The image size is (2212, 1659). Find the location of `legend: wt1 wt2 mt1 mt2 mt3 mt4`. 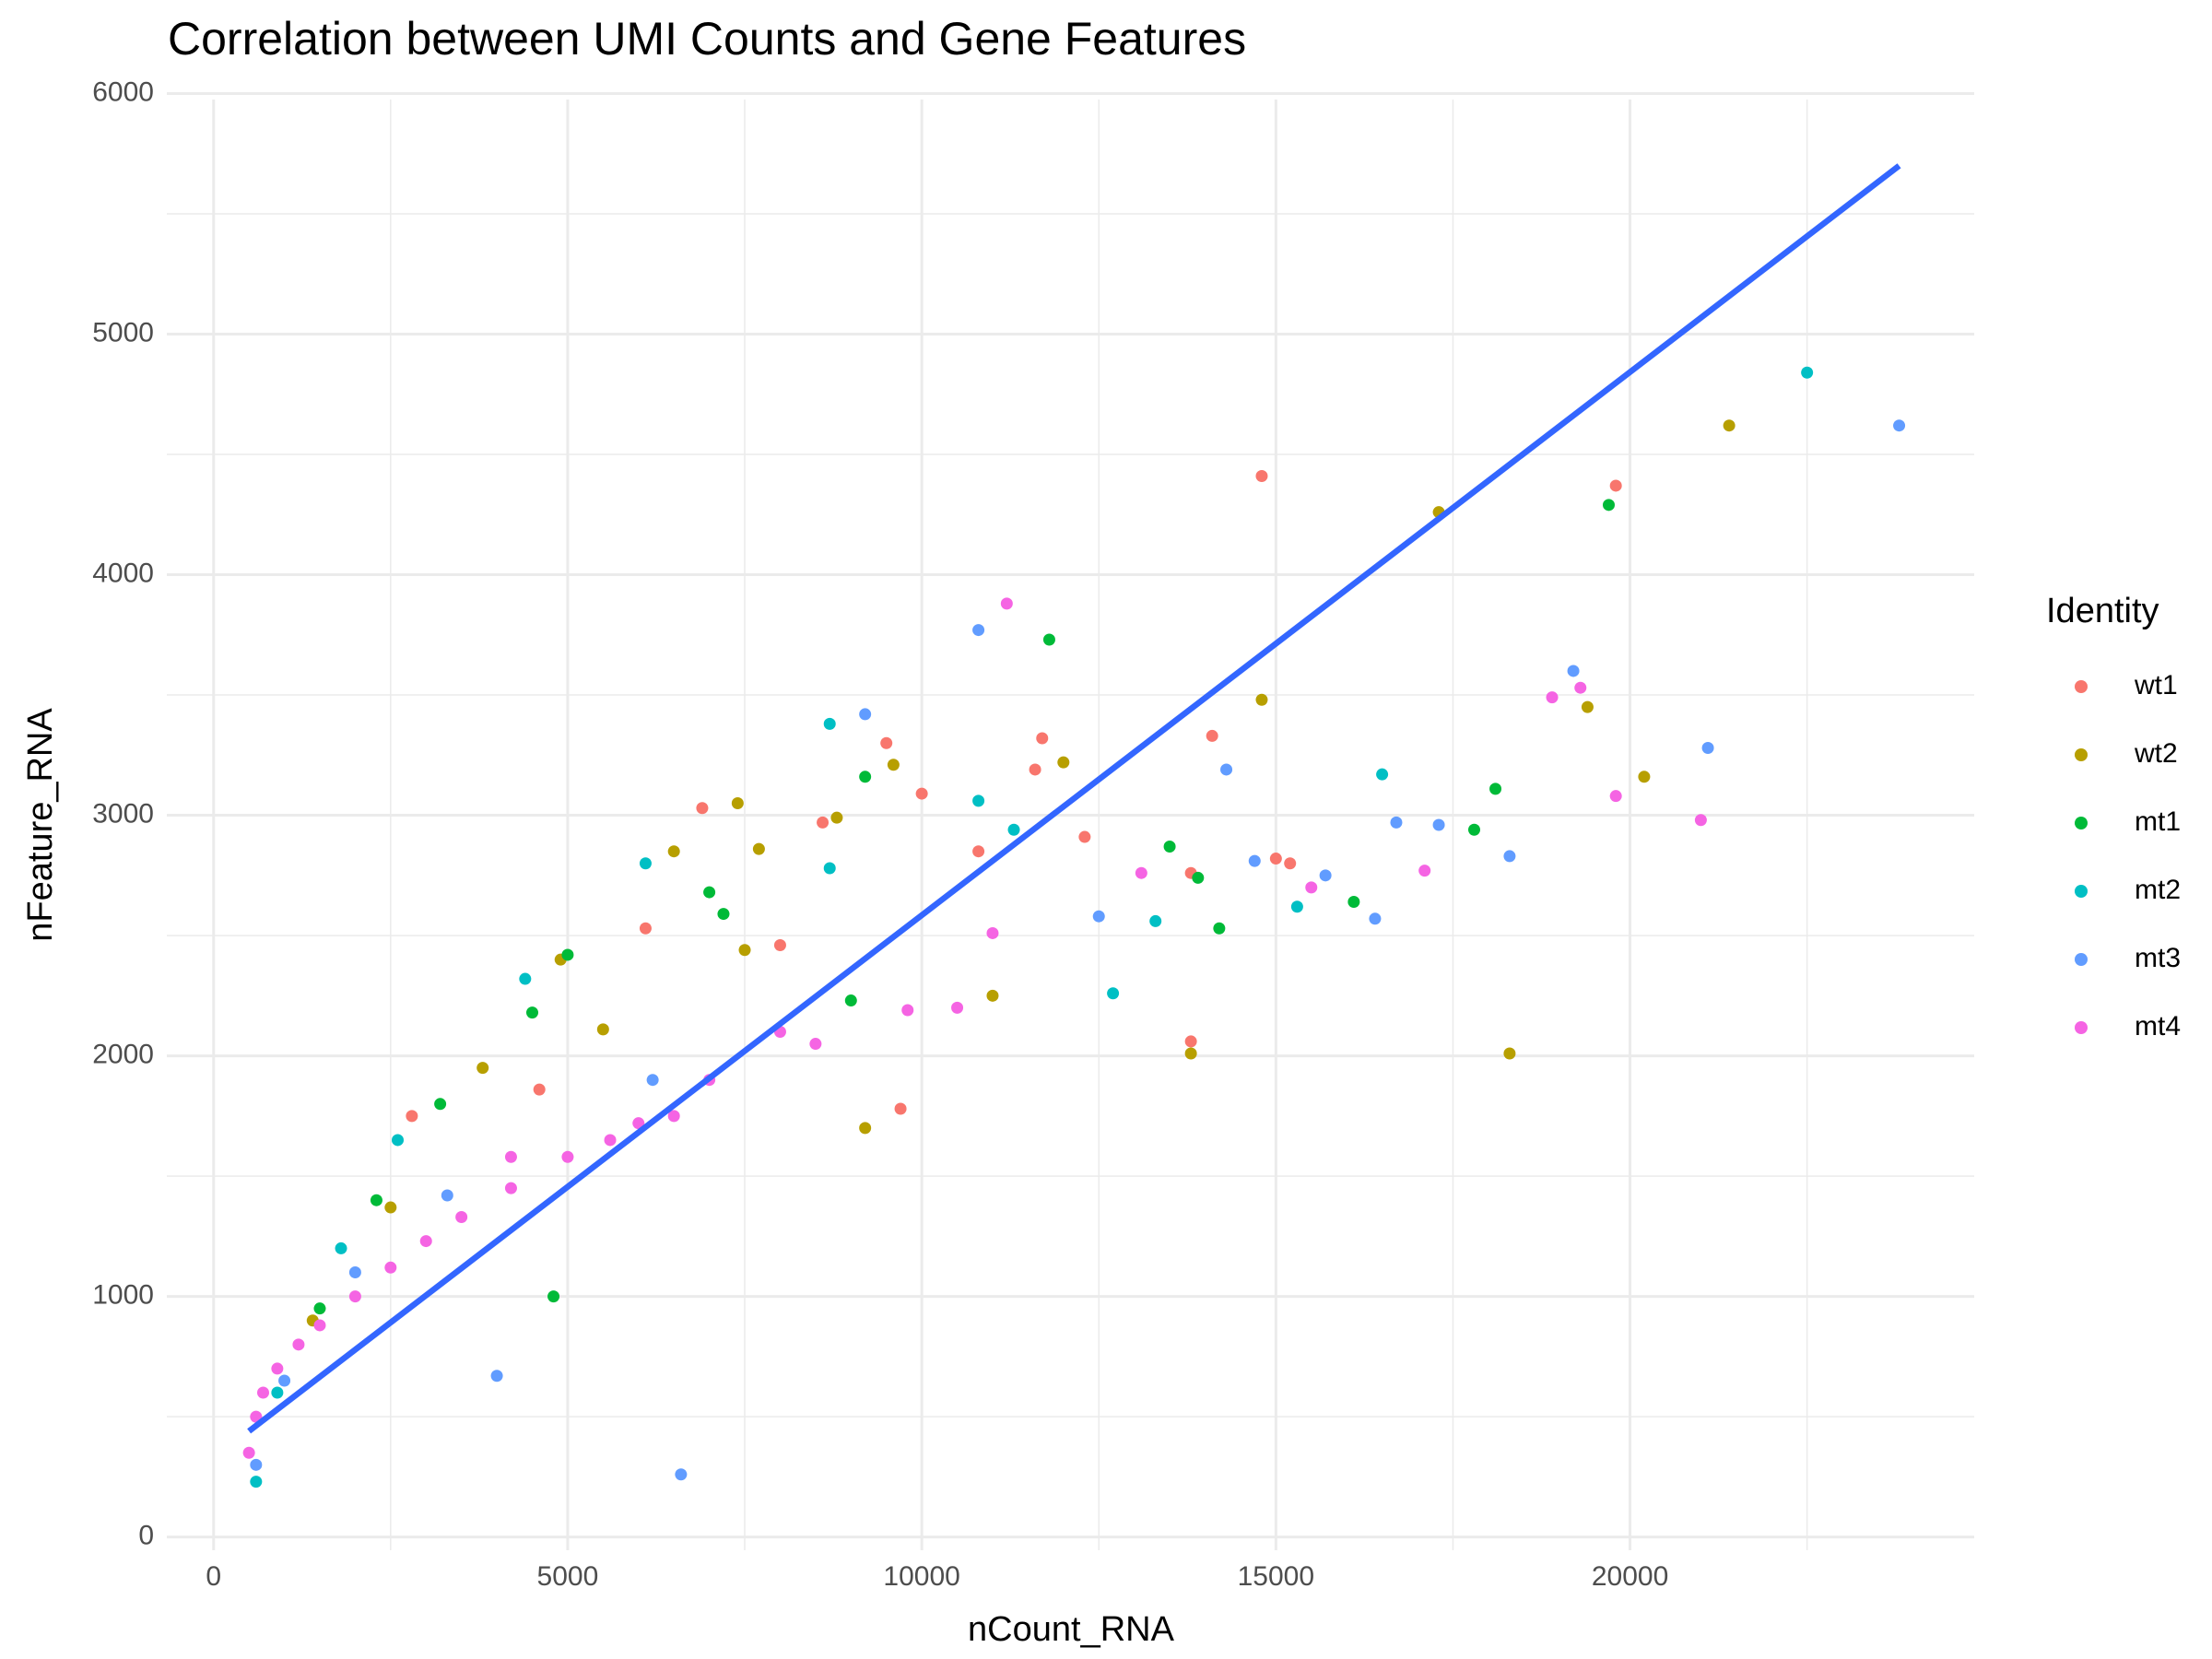

legend: wt1 wt2 mt1 mt2 mt3 mt4 is located at coordinates (2128, 855).